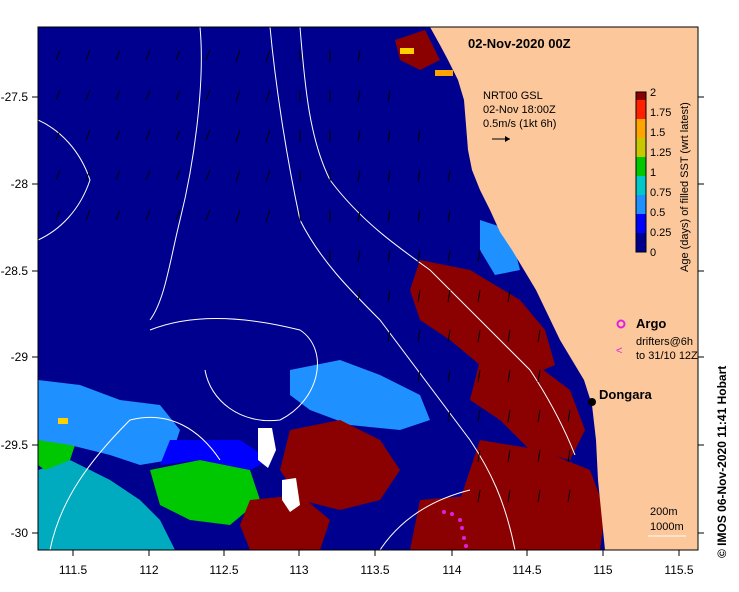 The width and height of the screenshot is (739, 592). Describe the element at coordinates (667, 356) in the screenshot. I see `drifters-label-line2: to 31/10 12Z` at that location.